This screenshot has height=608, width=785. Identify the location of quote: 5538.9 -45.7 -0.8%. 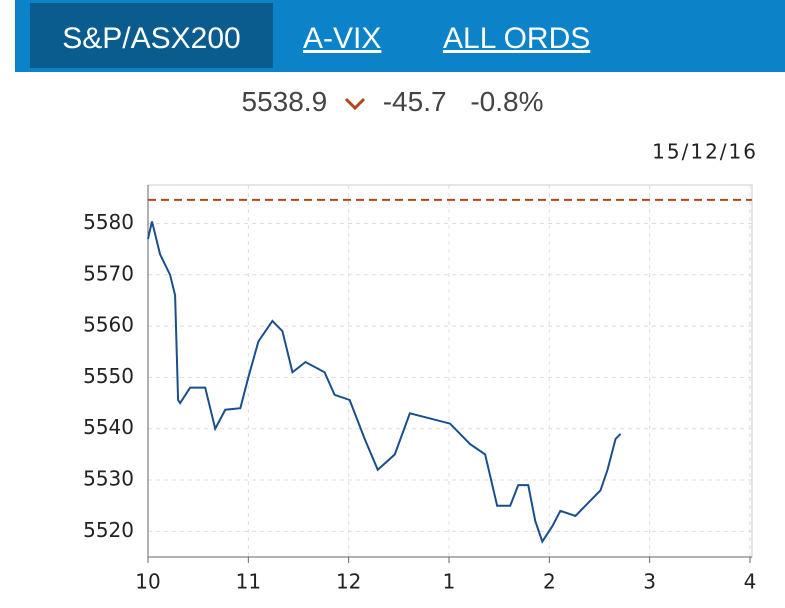
(392, 102).